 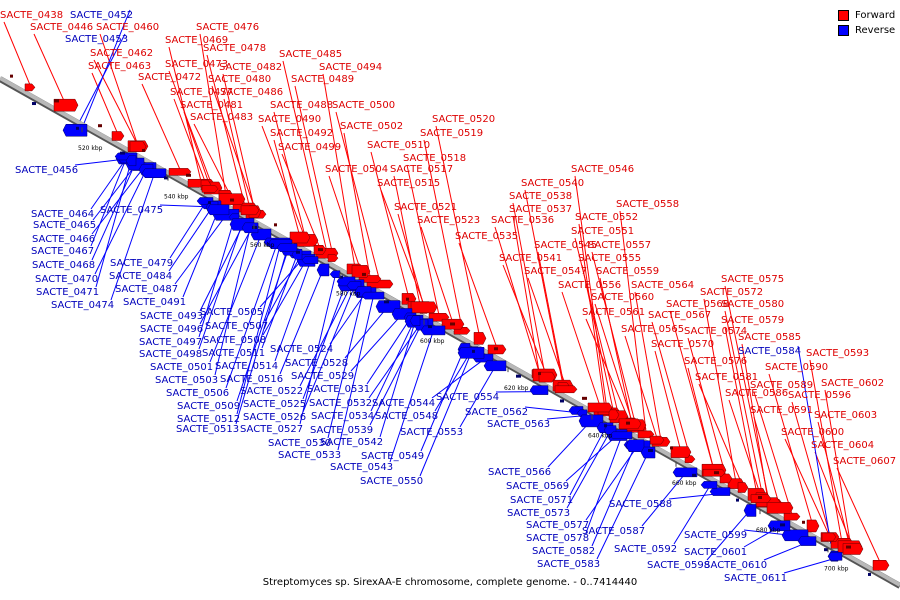 I want to click on forward-gene-label: SACTE_0520, so click(x=463, y=119).